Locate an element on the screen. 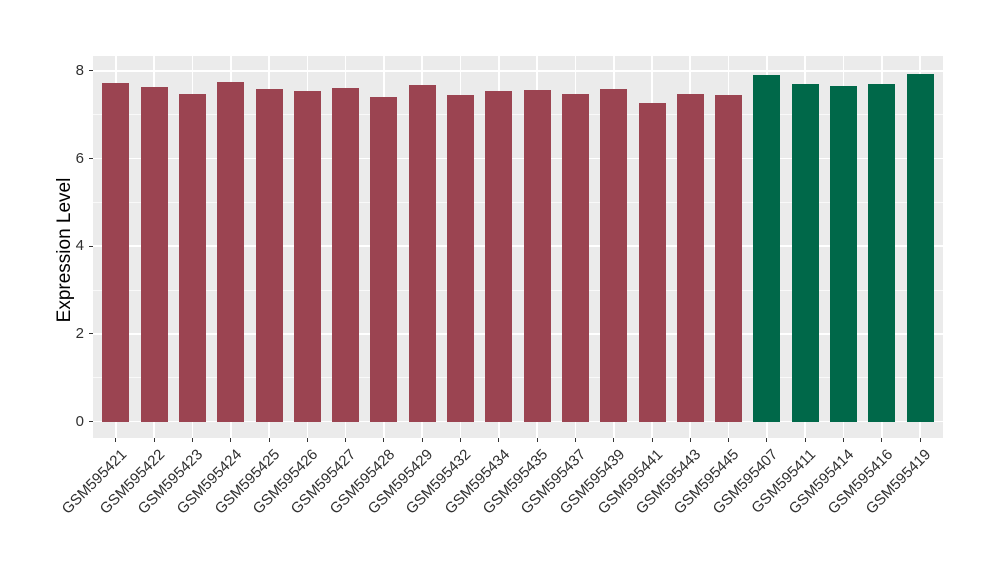 This screenshot has height=580, width=1000. y-tick-label: 0 is located at coordinates (79, 421).